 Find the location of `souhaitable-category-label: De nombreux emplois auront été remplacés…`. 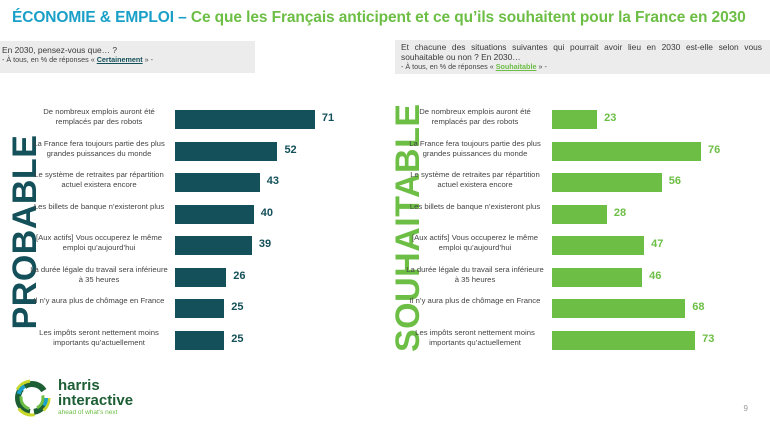

souhaitable-category-label: De nombreux emplois auront été remplacés… is located at coordinates (475, 116).